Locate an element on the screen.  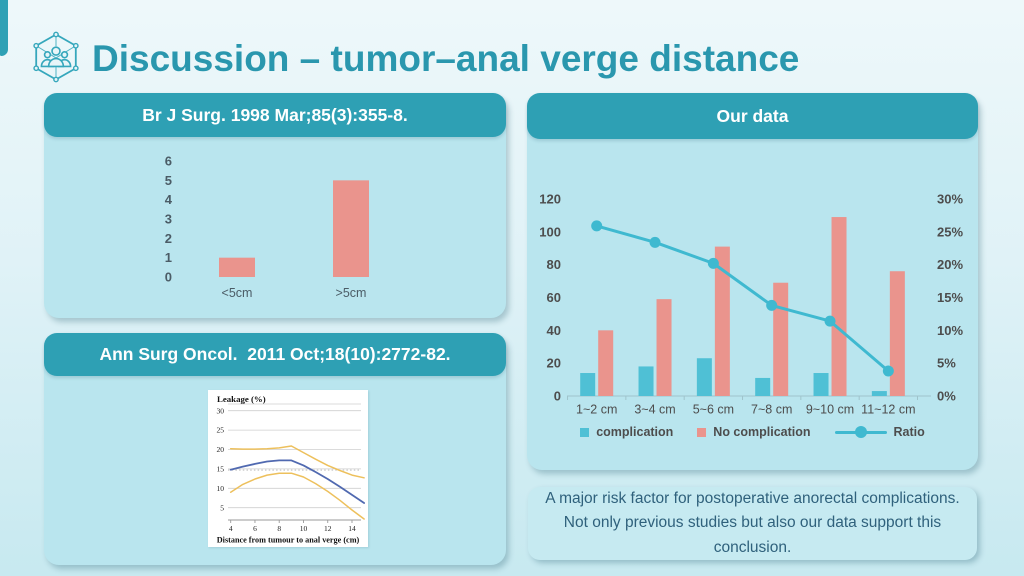
chart-text: 15 is located at coordinates (221, 469).